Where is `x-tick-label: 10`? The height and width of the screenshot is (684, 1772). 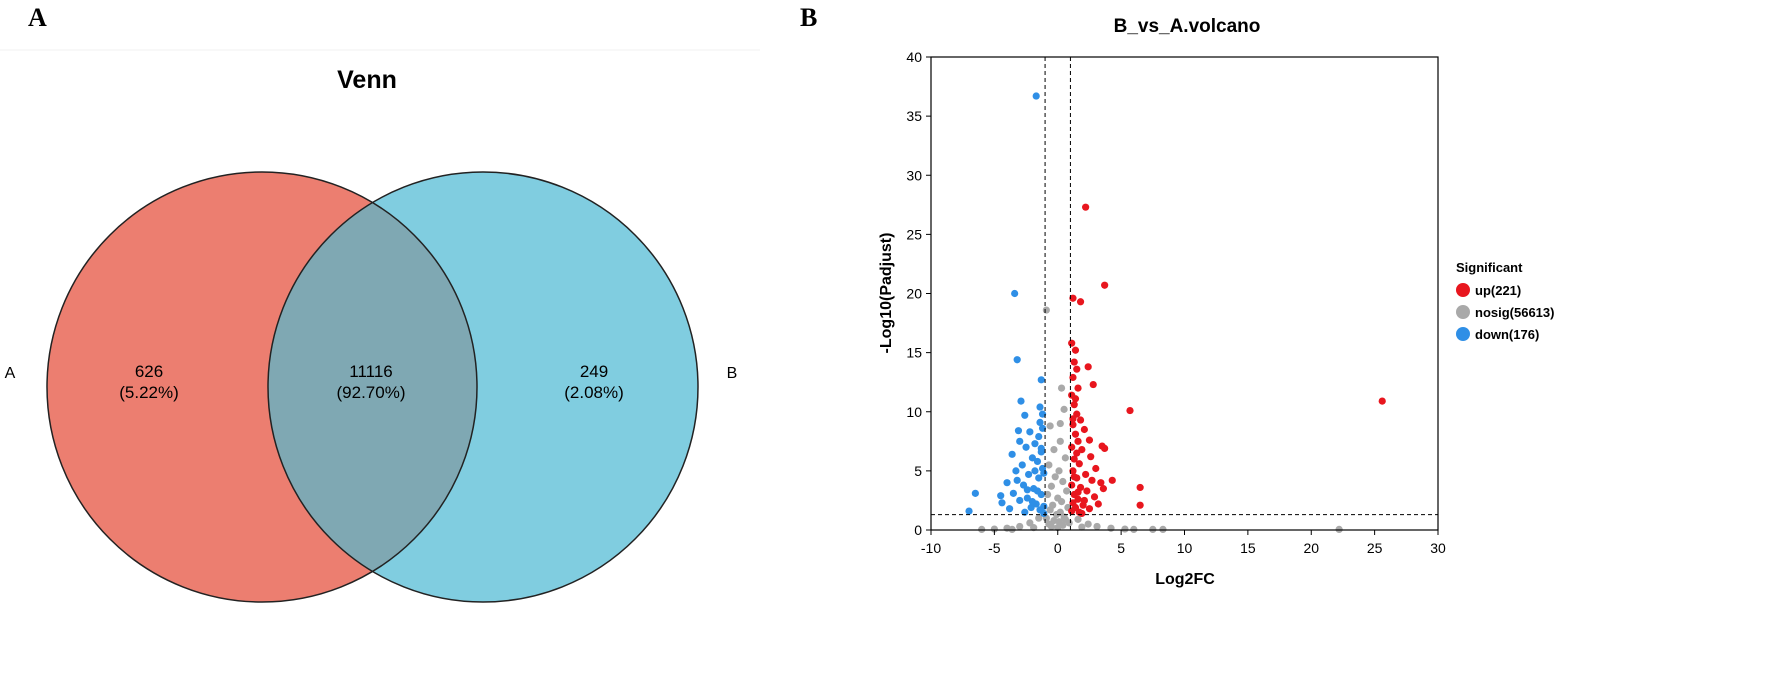 x-tick-label: 10 is located at coordinates (1185, 548).